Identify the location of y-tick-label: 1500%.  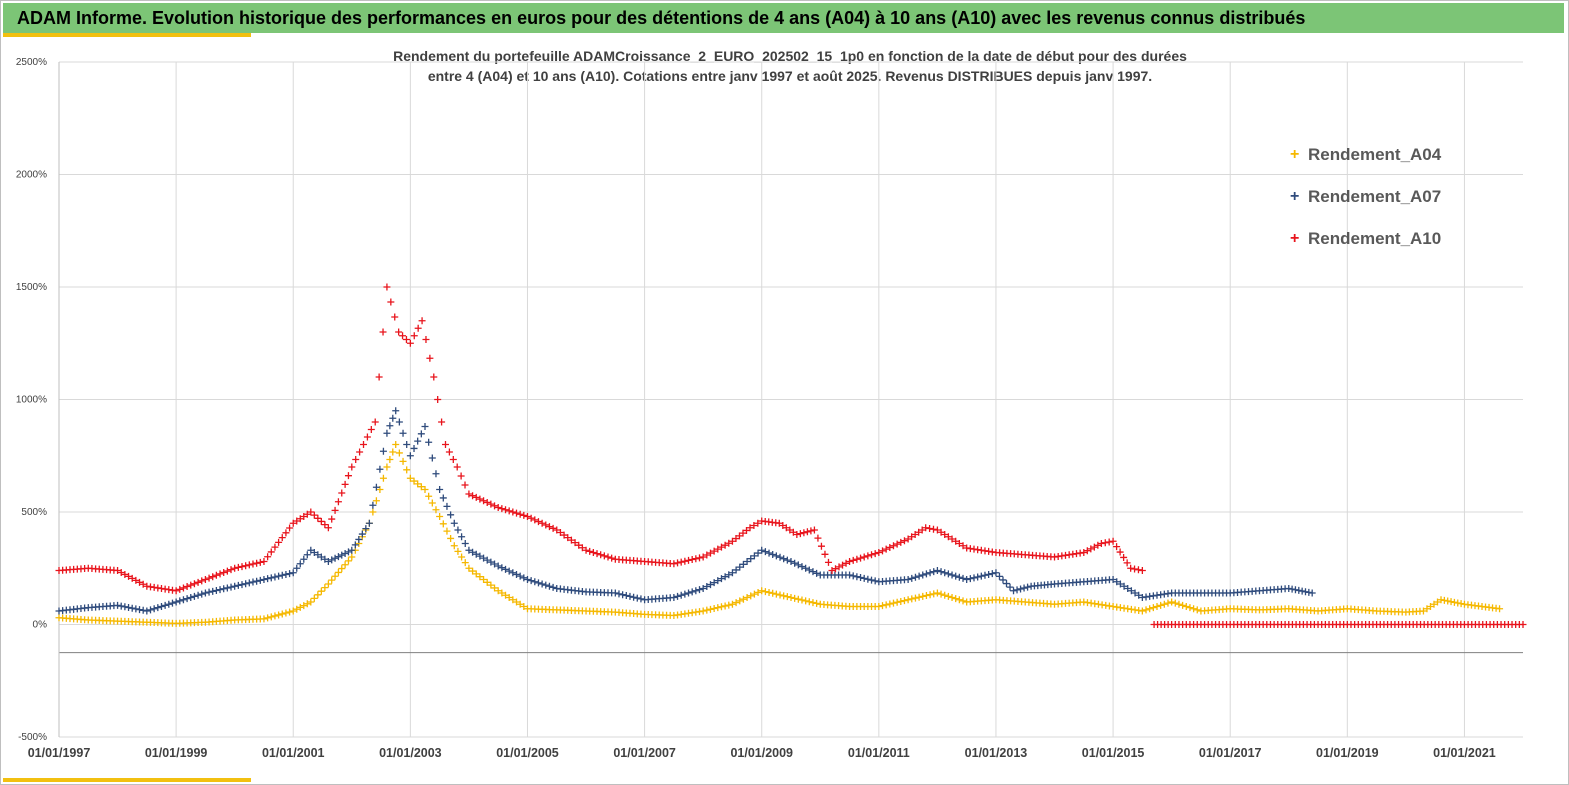
(31, 287).